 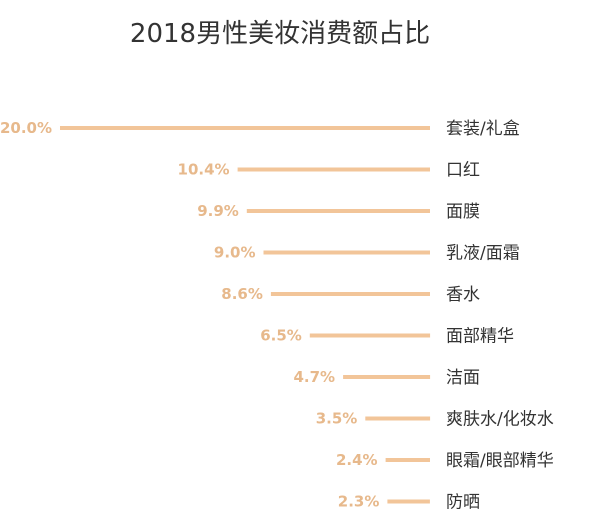 What do you see at coordinates (463, 212) in the screenshot?
I see `category-label: 面膜` at bounding box center [463, 212].